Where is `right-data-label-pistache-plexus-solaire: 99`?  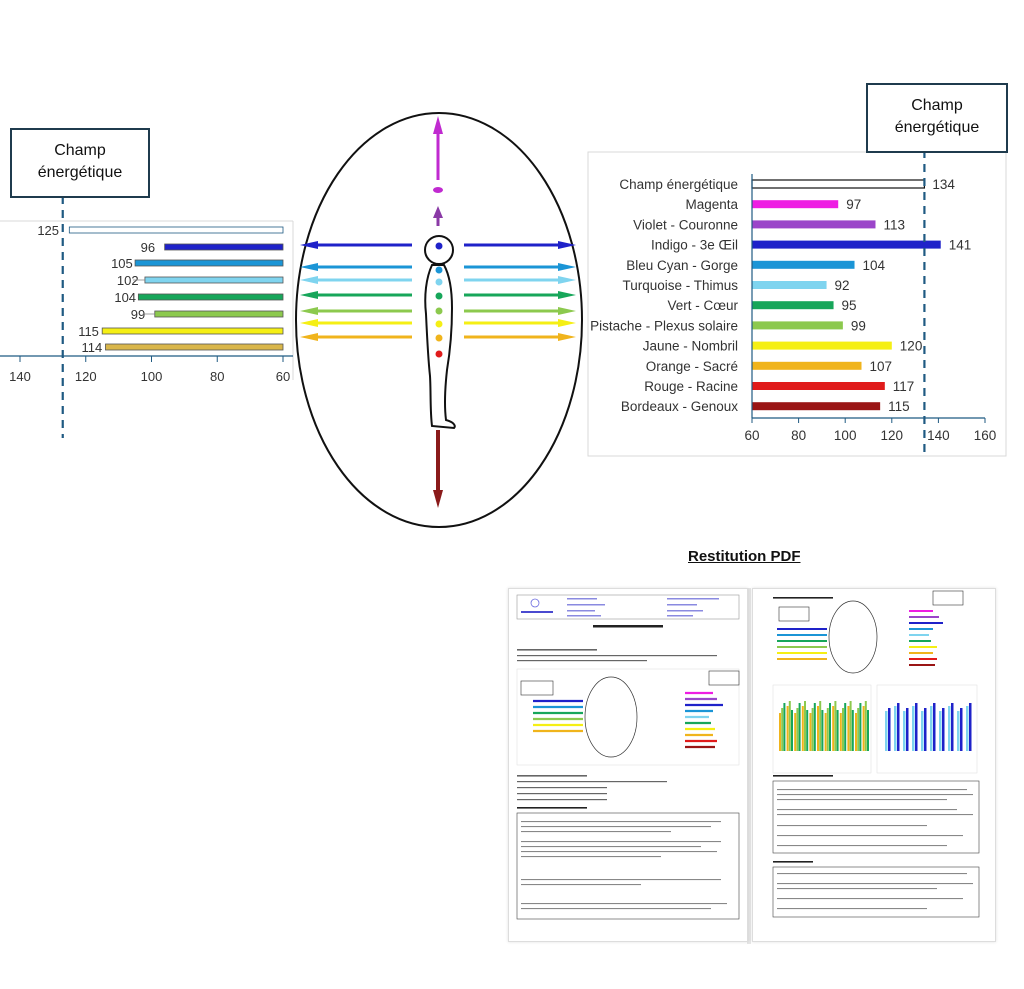
right-data-label-pistache-plexus-solaire: 99 is located at coordinates (858, 325).